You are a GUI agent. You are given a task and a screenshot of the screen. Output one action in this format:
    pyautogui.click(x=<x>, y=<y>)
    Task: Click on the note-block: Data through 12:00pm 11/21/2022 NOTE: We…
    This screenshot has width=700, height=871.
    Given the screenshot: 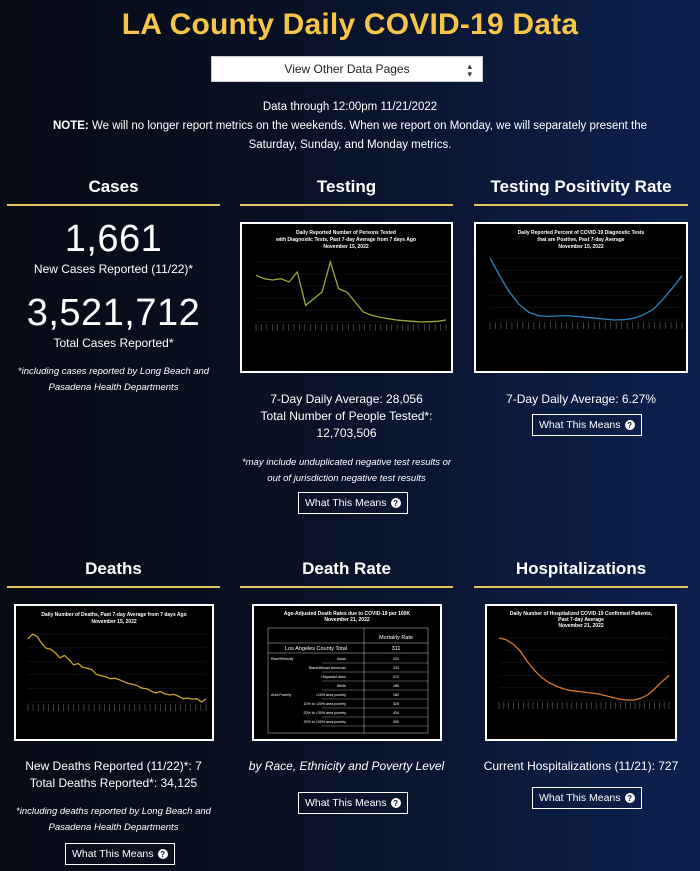 What is the action you would take?
    pyautogui.click(x=350, y=126)
    